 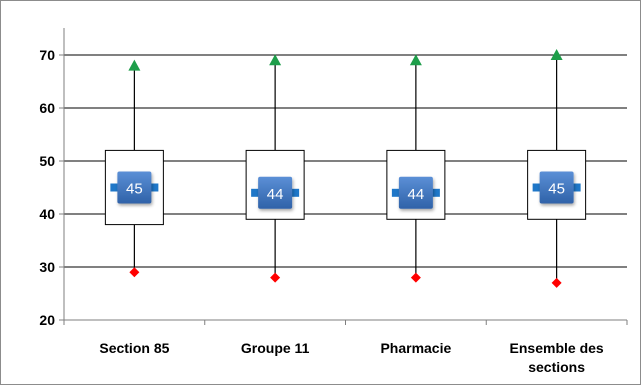 I want to click on x-tick-label-line: Groupe 11, so click(x=275, y=348).